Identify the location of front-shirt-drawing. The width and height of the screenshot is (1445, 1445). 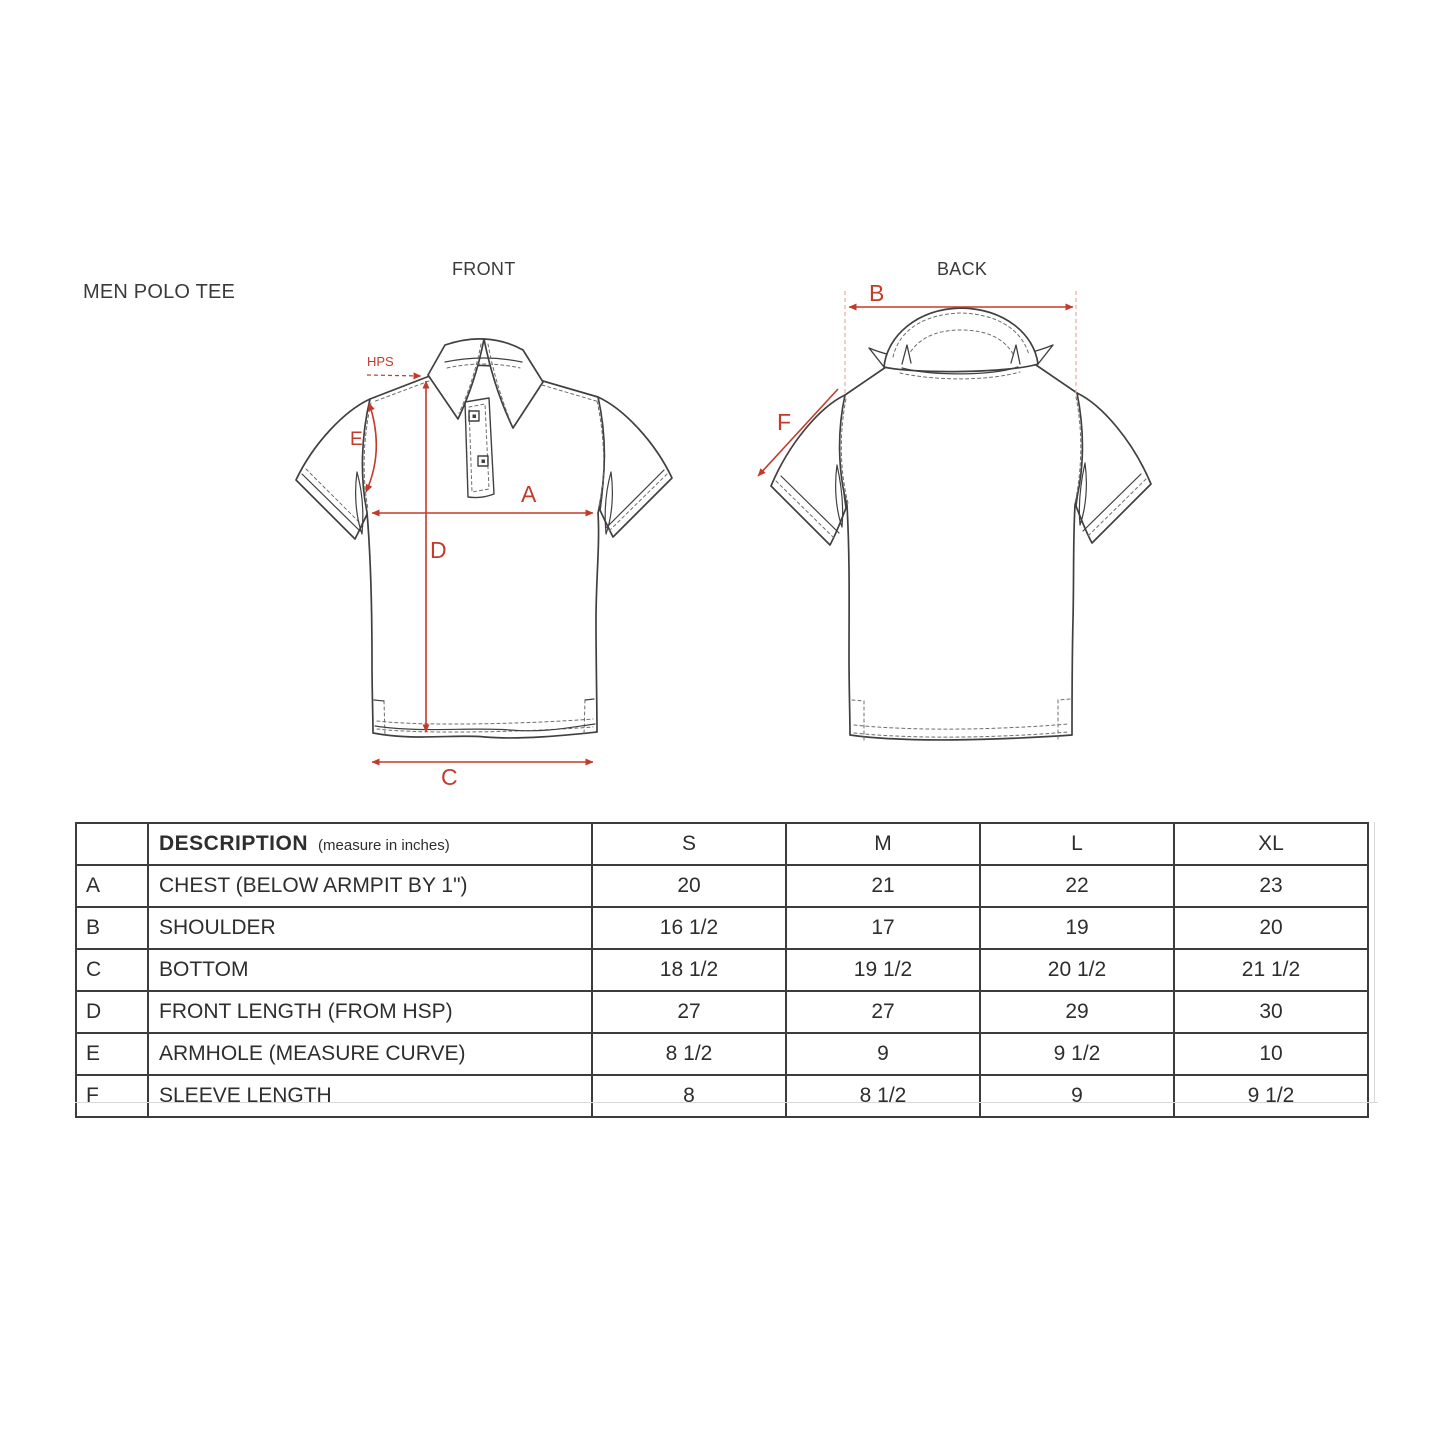
(484, 538).